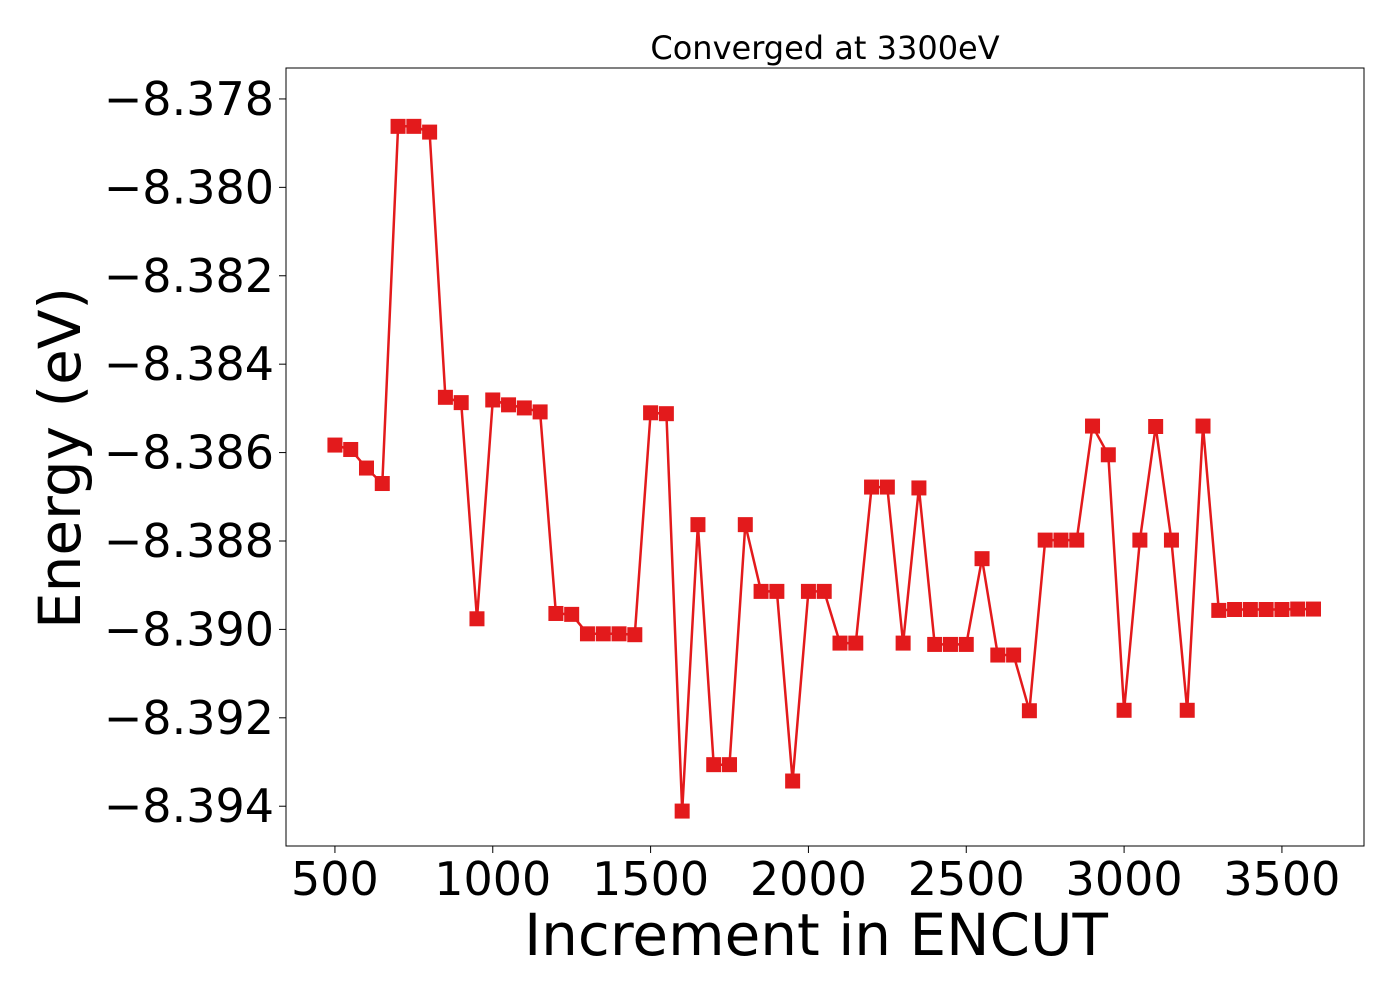 The height and width of the screenshot is (1005, 1400). What do you see at coordinates (966, 879) in the screenshot?
I see `x-tick-label: 2500` at bounding box center [966, 879].